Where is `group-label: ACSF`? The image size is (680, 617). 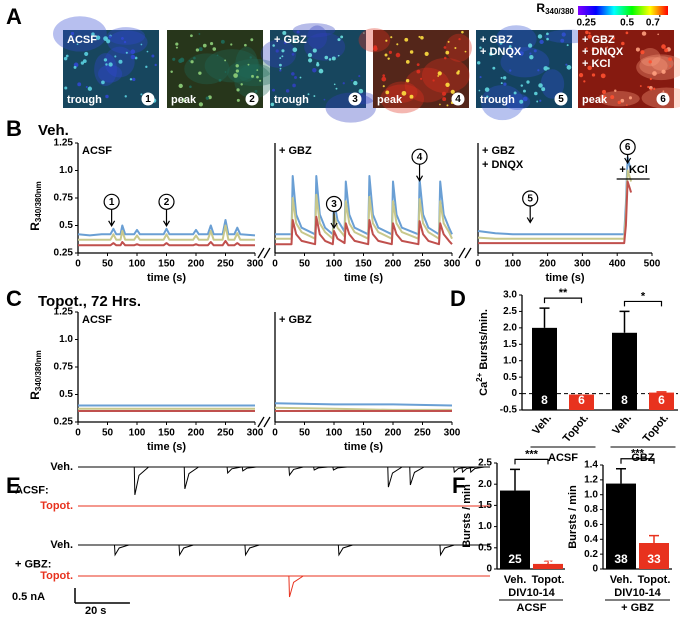
group-label: ACSF is located at coordinates (532, 608).